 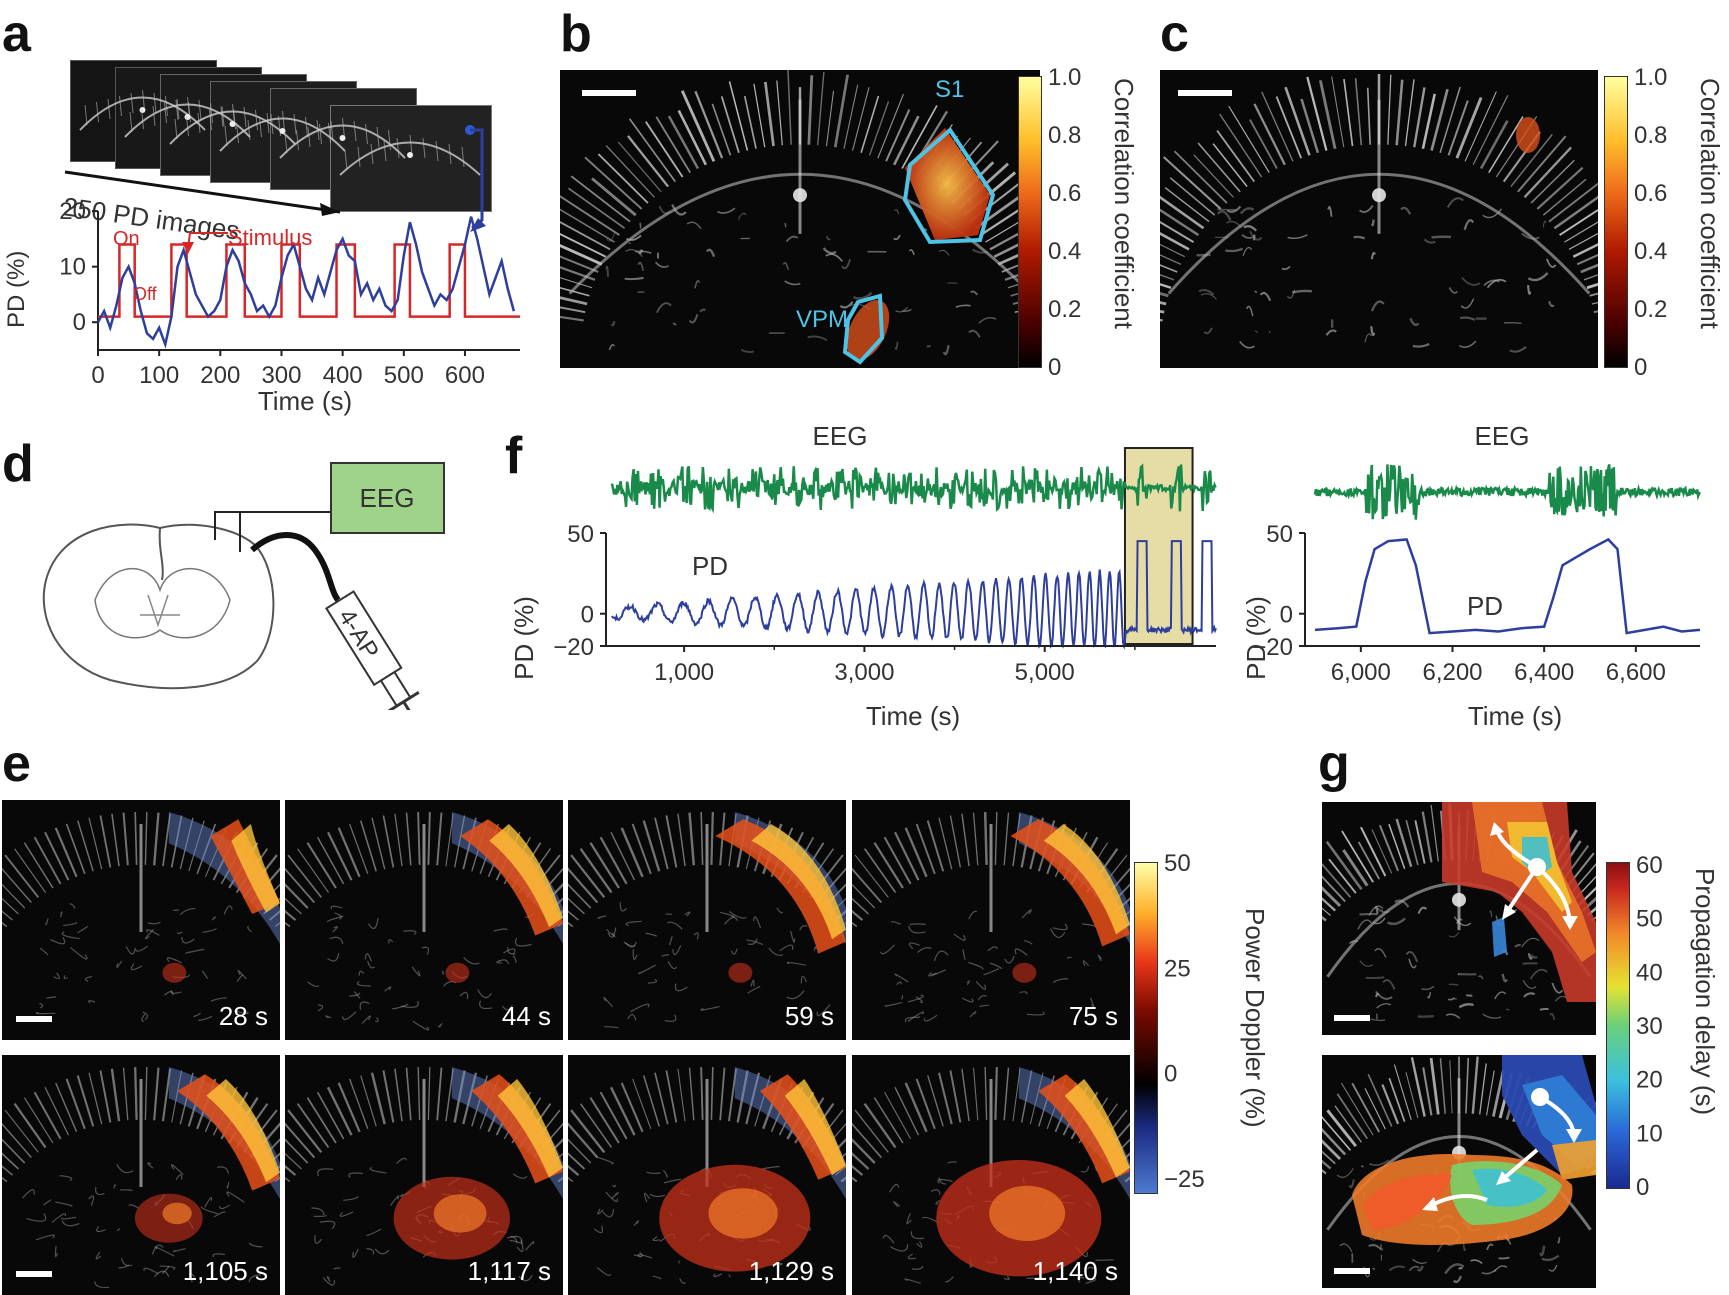 What do you see at coordinates (1030, 222) in the screenshot?
I see `panel-b-colorbar` at bounding box center [1030, 222].